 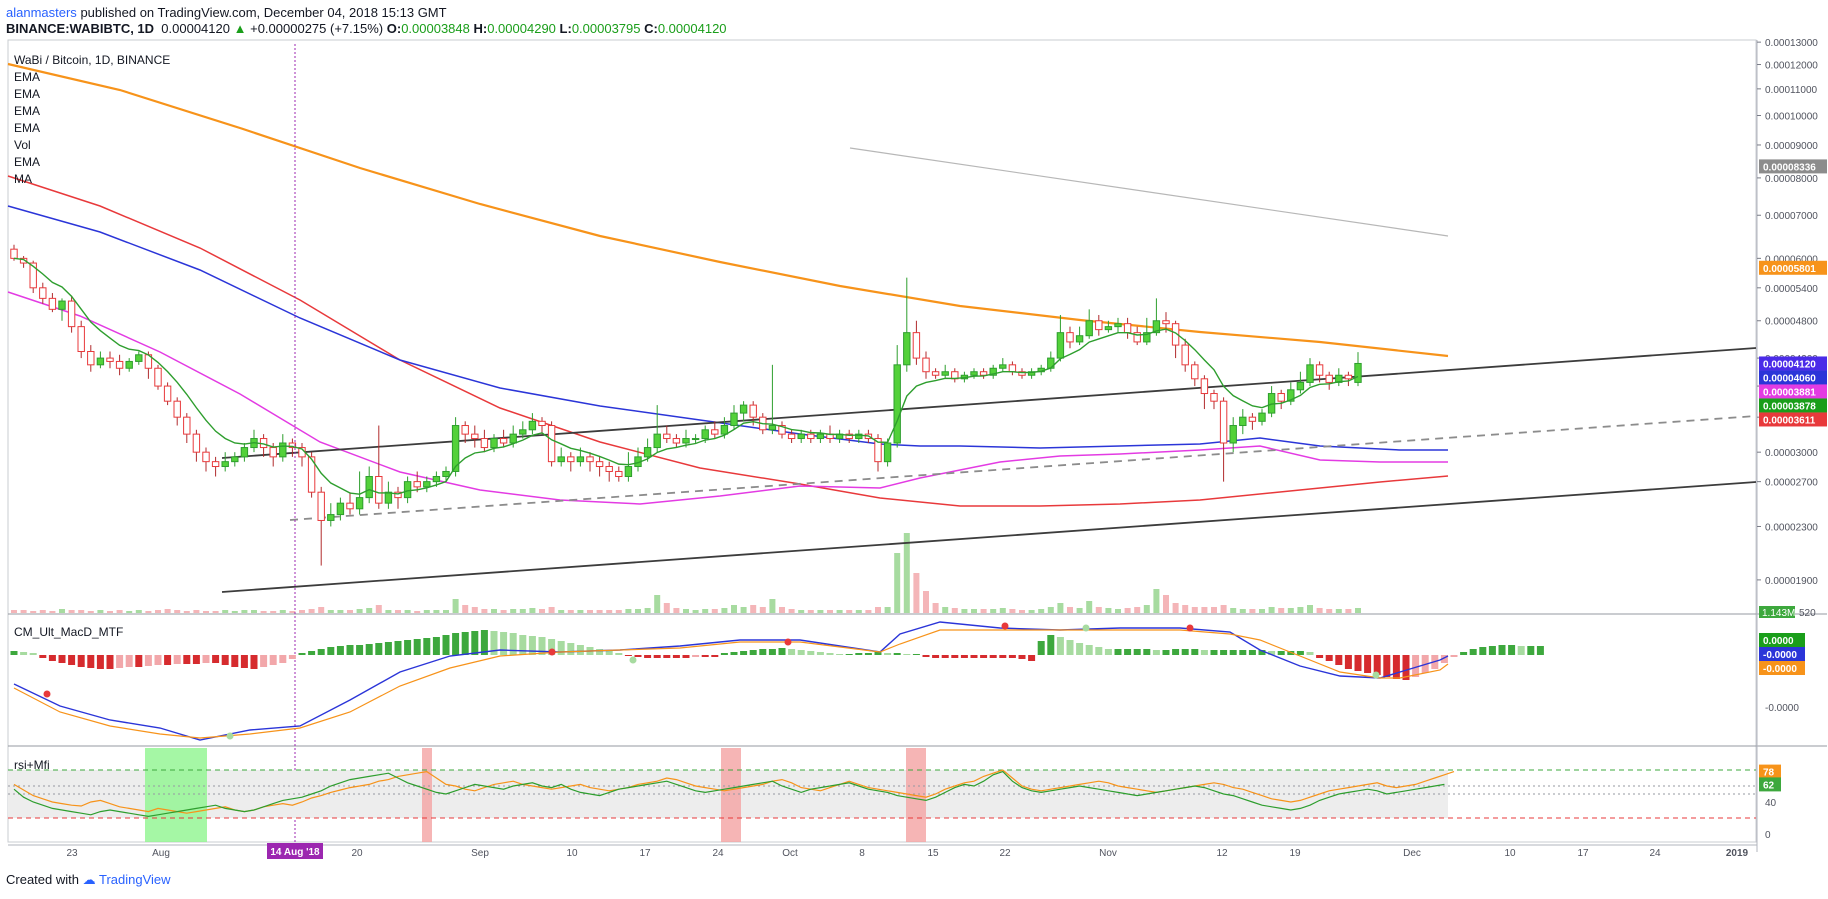 I want to click on indicator-label: Vol, so click(x=22, y=145).